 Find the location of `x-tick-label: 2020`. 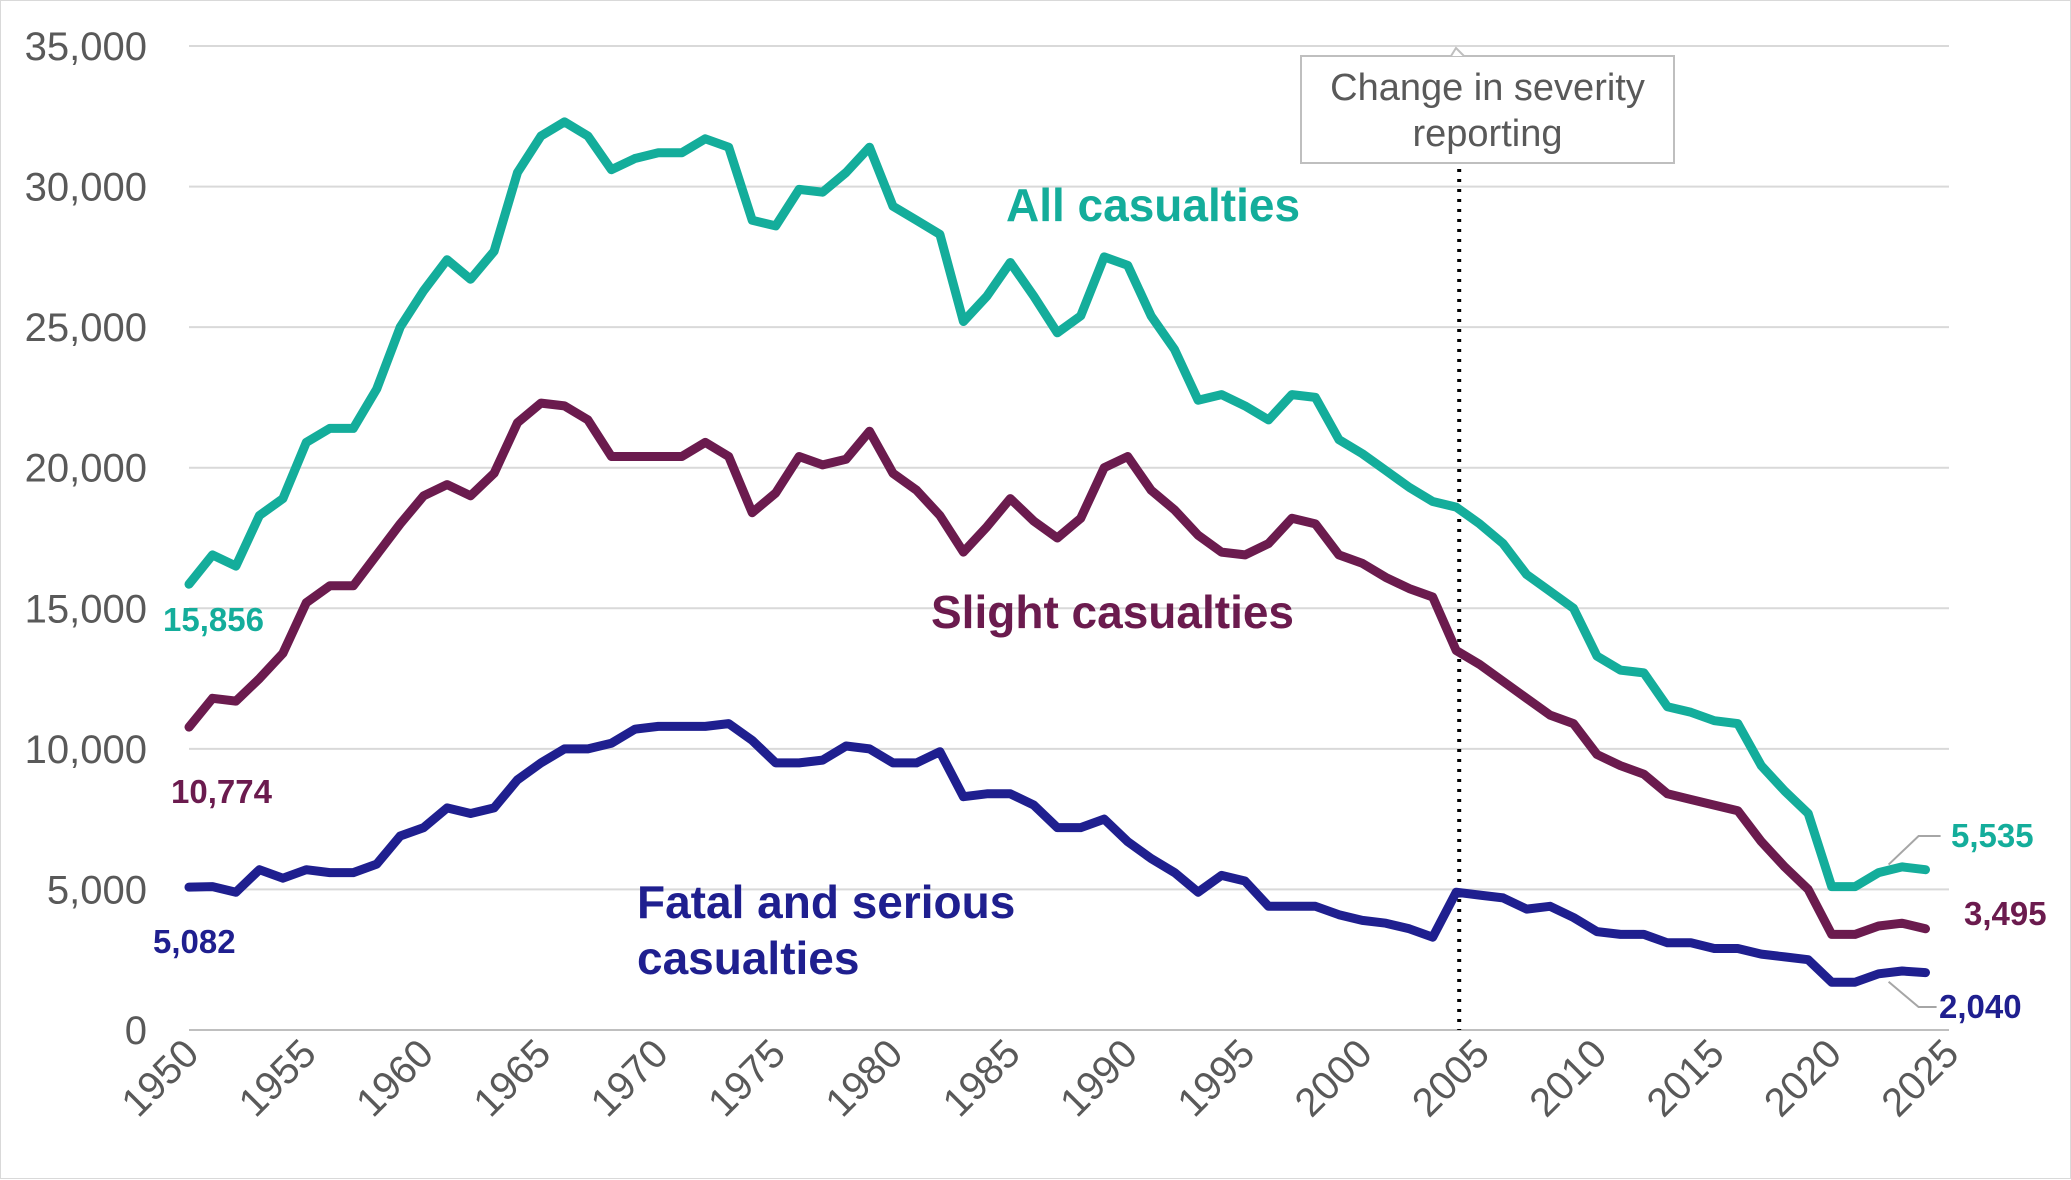

x-tick-label: 2020 is located at coordinates (1803, 1078).